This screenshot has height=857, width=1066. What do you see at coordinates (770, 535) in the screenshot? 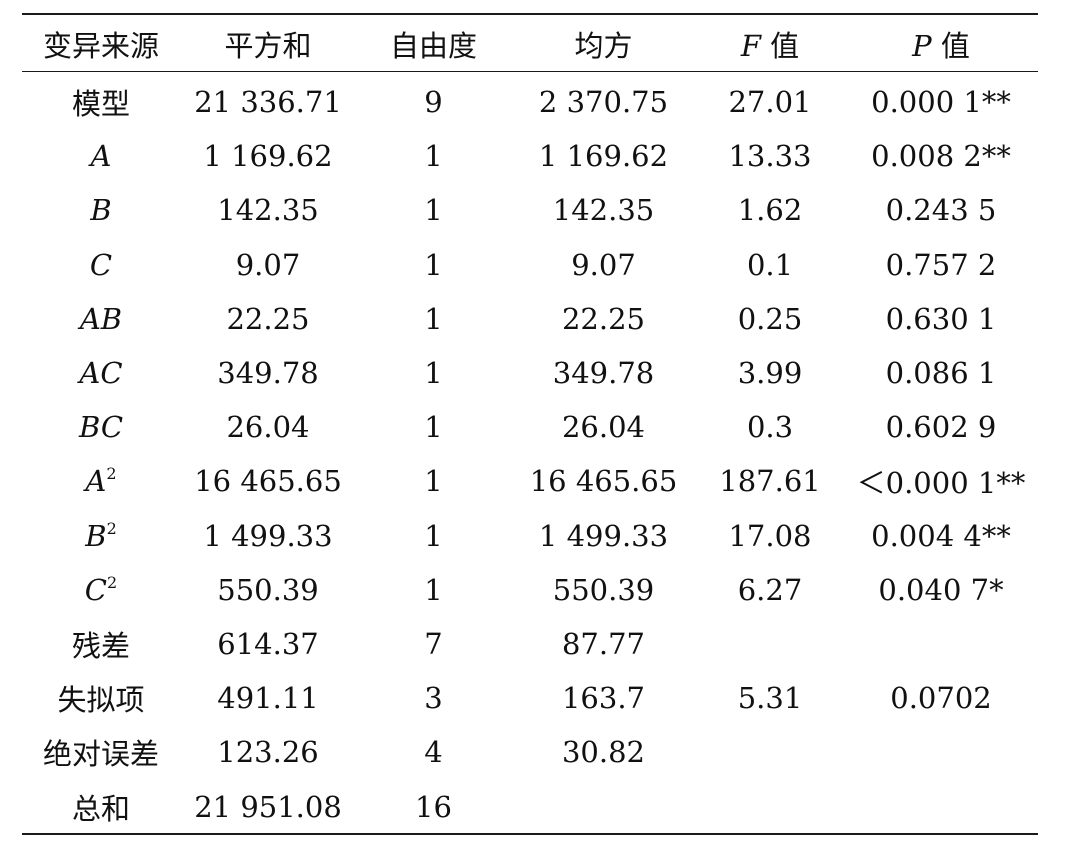
I see `cell-f-value: 17.08` at bounding box center [770, 535].